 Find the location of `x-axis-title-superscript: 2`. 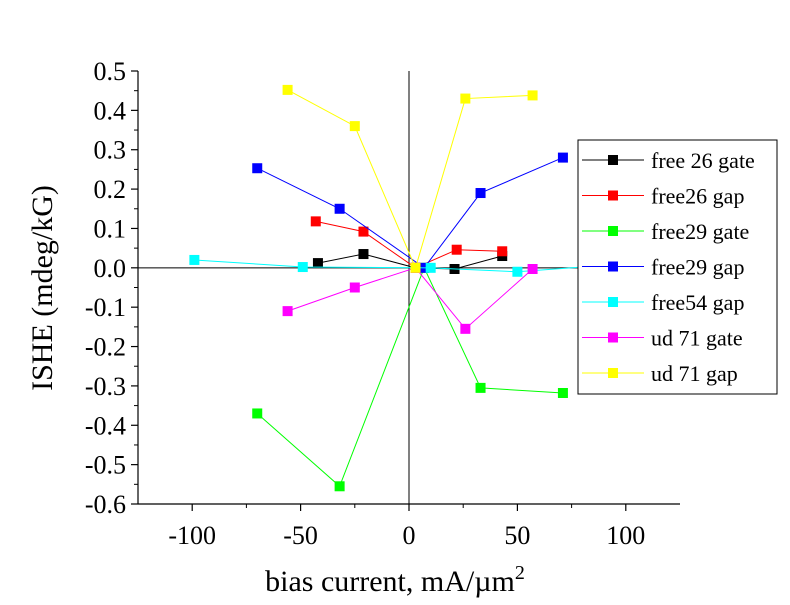

x-axis-title-superscript: 2 is located at coordinates (520, 573).